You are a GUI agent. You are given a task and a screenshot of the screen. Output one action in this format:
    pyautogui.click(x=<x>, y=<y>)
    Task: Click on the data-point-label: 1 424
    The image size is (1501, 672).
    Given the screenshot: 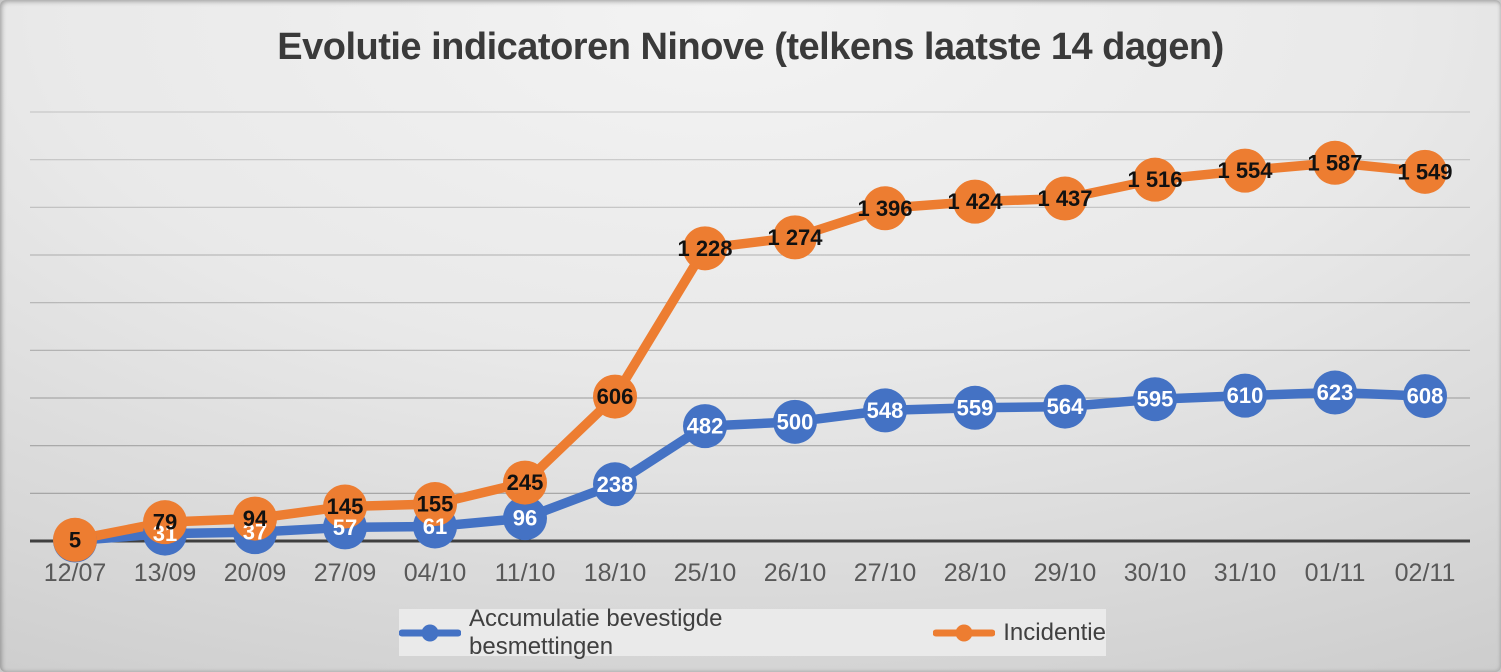 What is the action you would take?
    pyautogui.click(x=975, y=201)
    